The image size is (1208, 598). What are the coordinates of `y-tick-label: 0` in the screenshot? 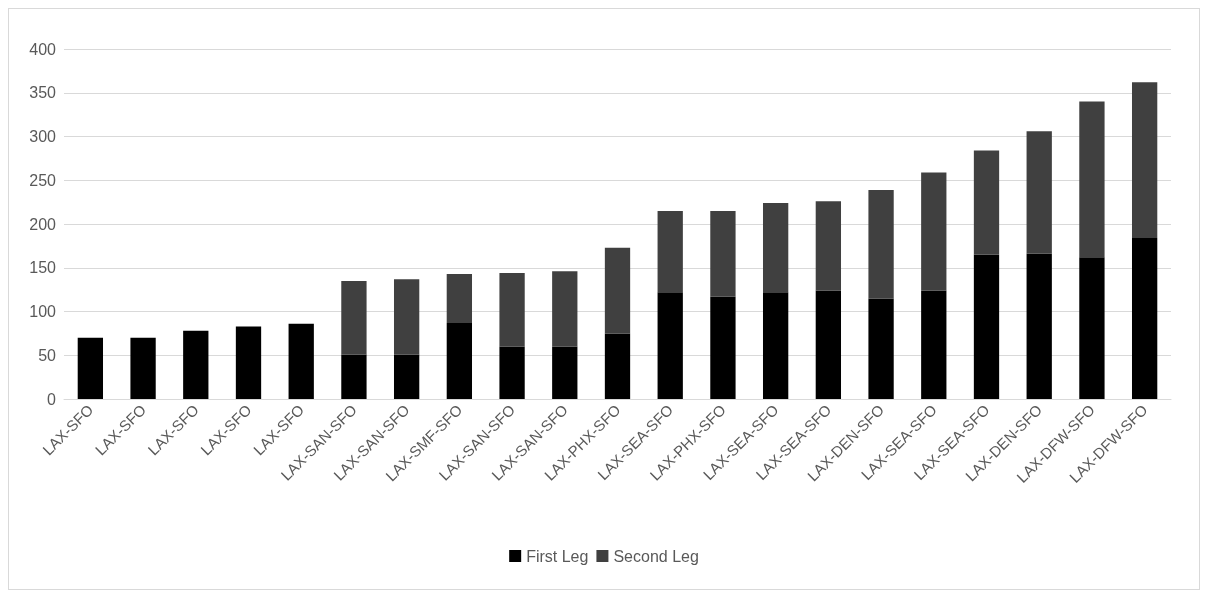 It's located at (52, 399).